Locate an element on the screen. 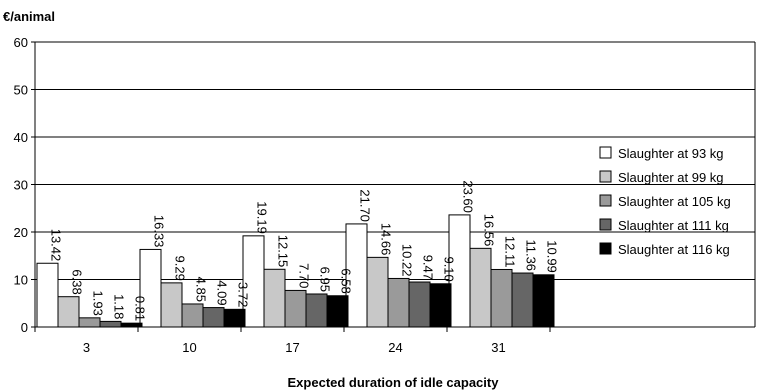 The width and height of the screenshot is (758, 392). data-label: 6.95 is located at coordinates (325, 279).